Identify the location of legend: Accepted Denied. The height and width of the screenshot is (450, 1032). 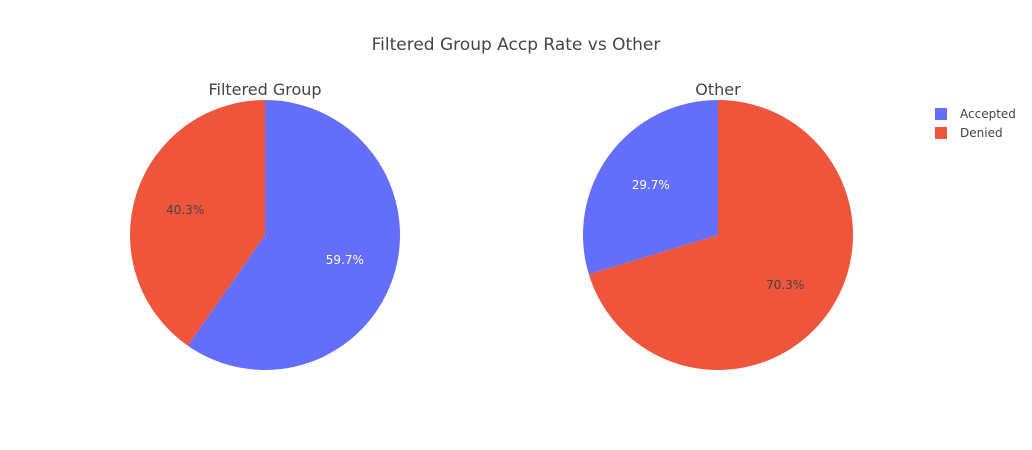
(975, 123).